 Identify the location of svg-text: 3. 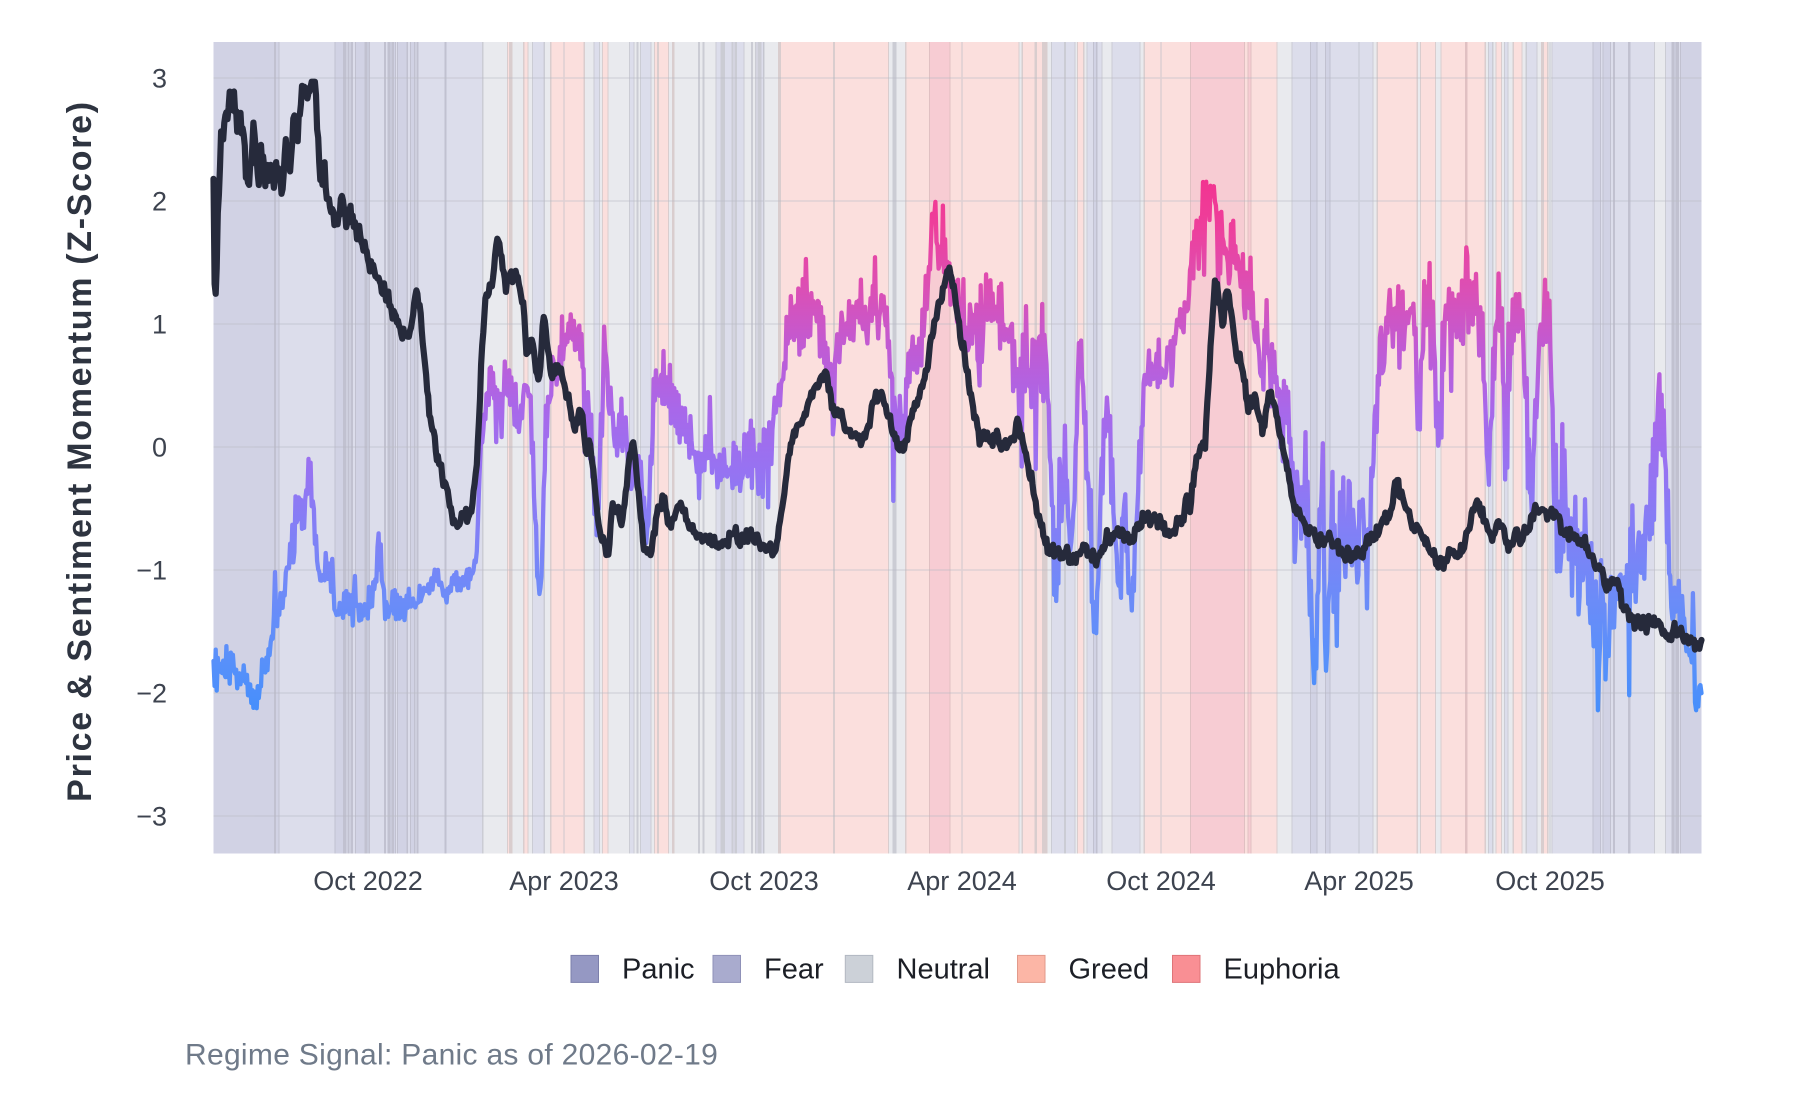
(159, 79).